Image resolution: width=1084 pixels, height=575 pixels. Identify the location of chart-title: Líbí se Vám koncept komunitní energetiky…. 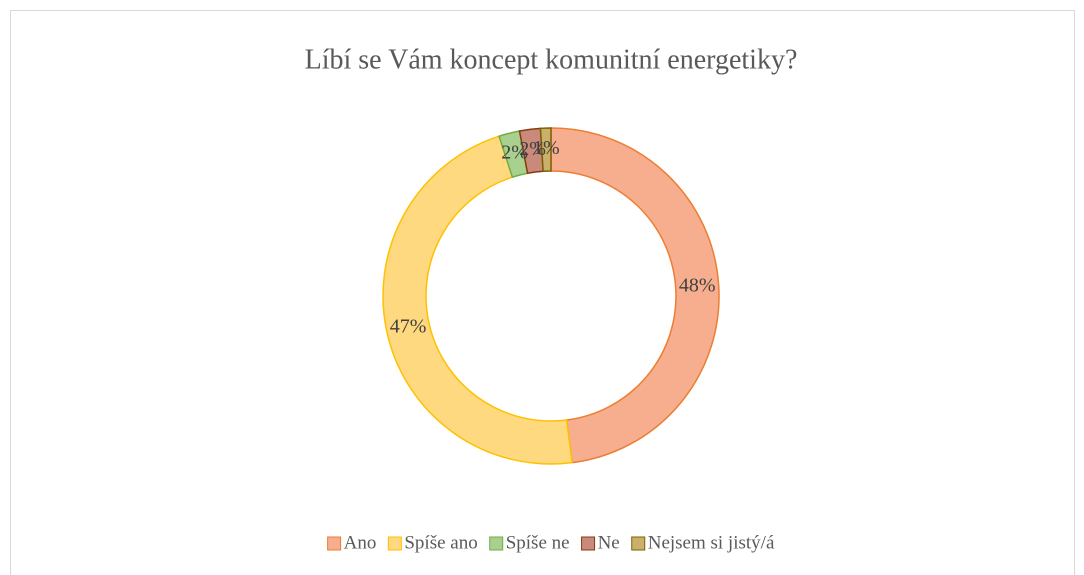
(551, 59).